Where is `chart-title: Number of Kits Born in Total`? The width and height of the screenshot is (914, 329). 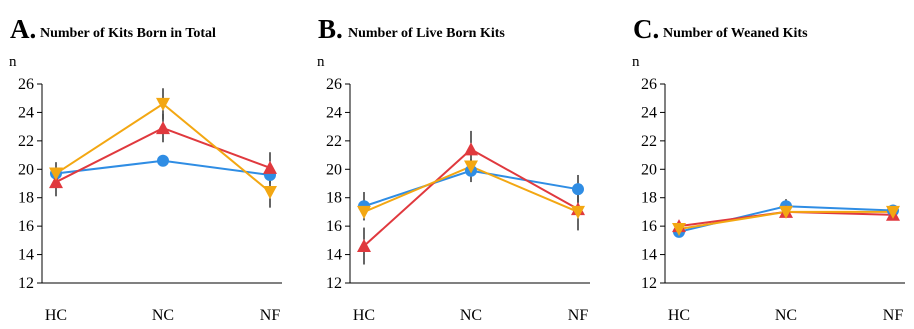 chart-title: Number of Kits Born in Total is located at coordinates (128, 33).